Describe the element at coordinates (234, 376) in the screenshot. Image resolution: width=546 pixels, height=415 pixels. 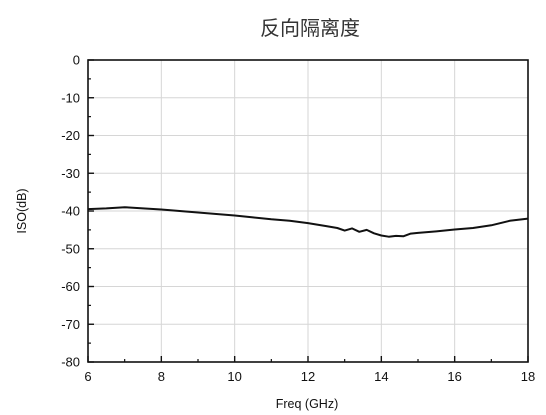
I see `x-tick-label: 10` at that location.